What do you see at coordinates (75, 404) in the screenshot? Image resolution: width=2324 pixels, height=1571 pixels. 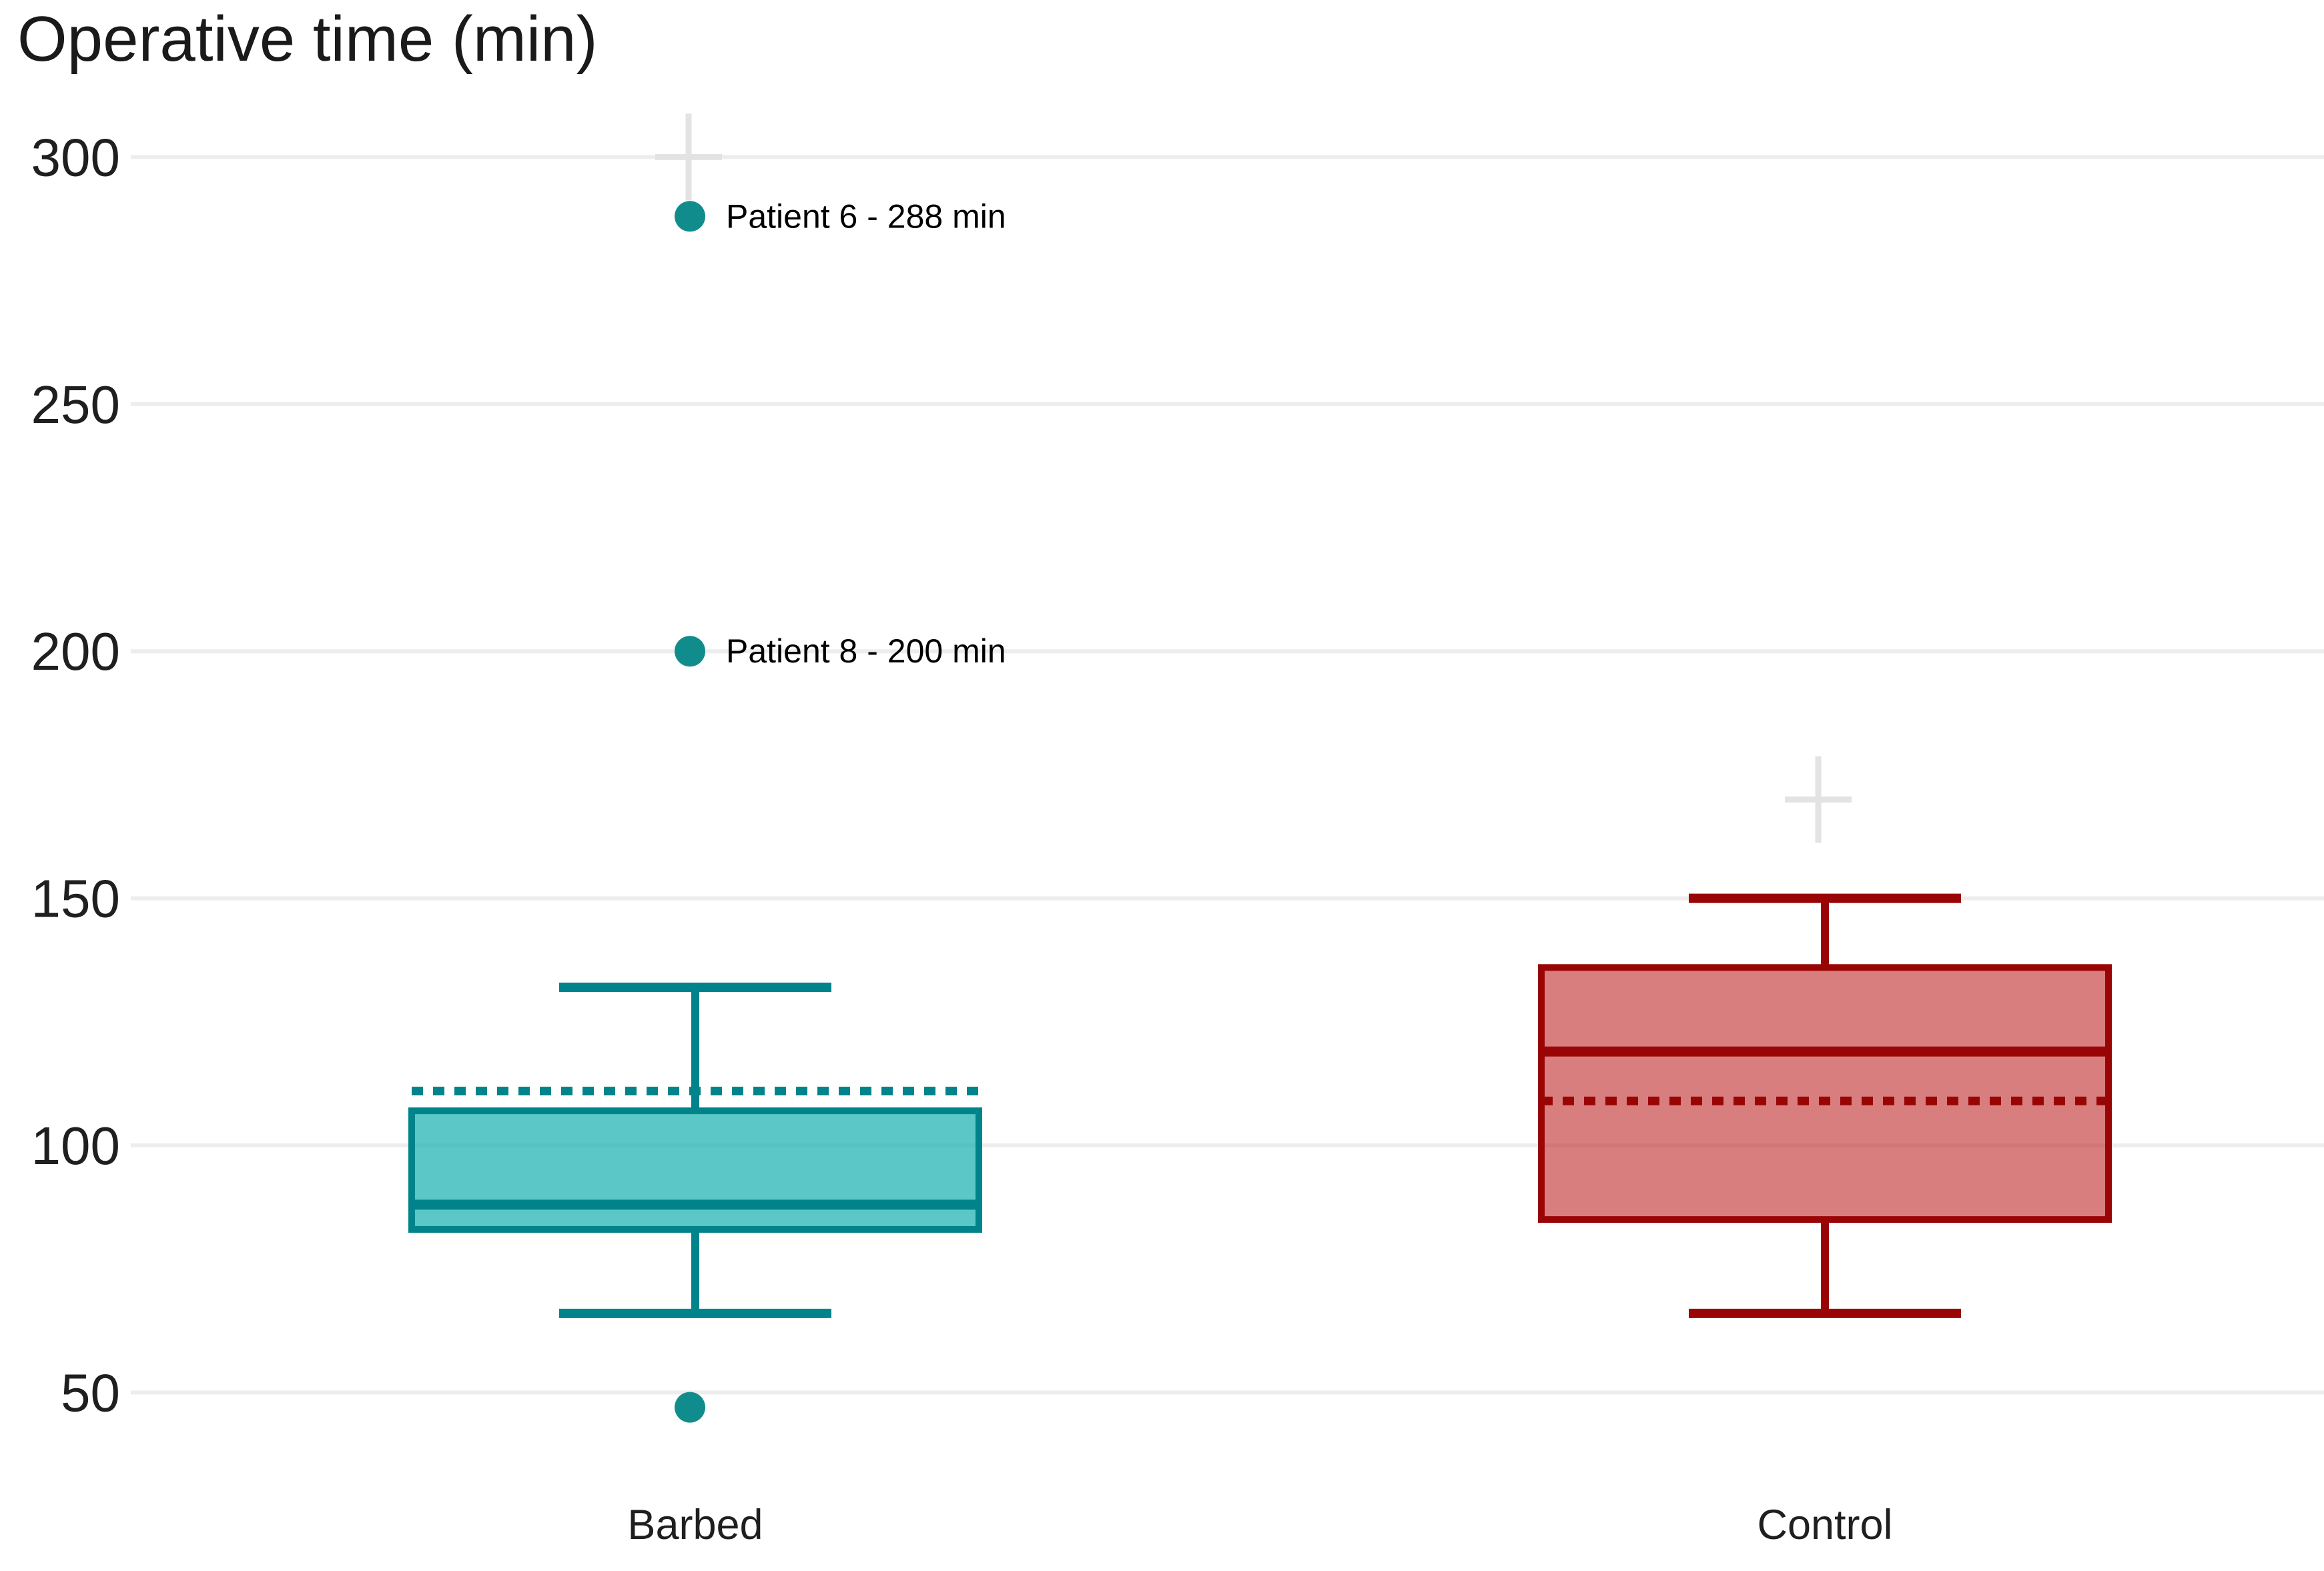 I see `y-tick-label-250: 250` at bounding box center [75, 404].